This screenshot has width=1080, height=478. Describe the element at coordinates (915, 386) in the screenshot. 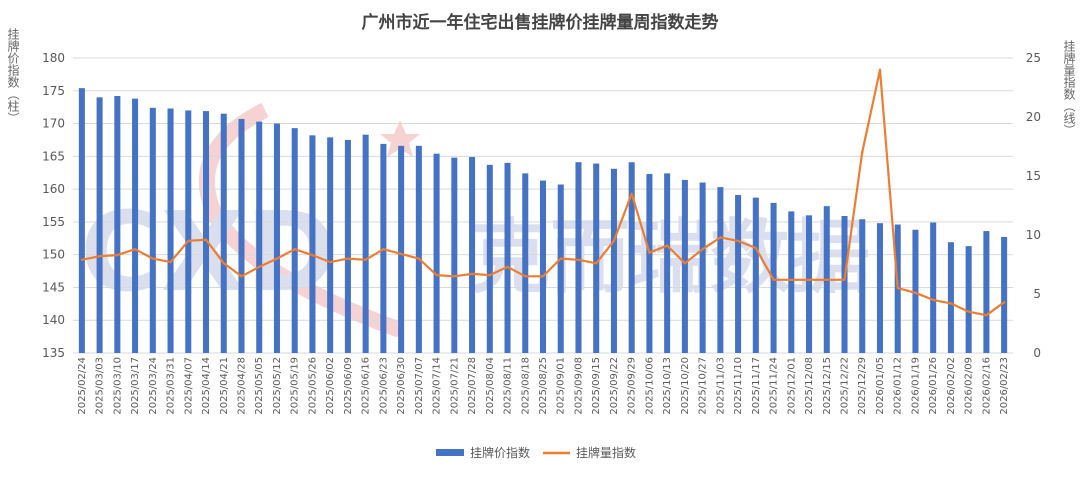

I see `x-axis-tick: 2026/01/19` at that location.